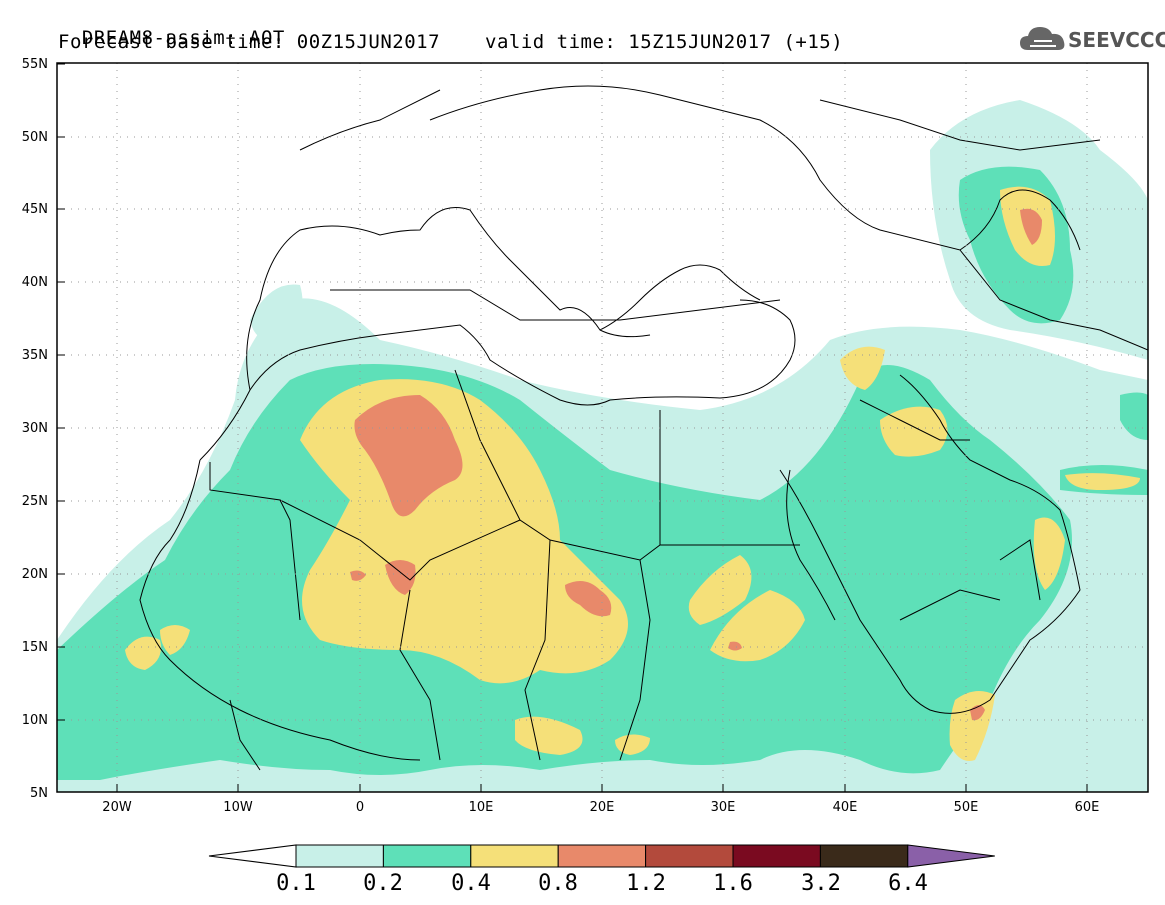 The height and width of the screenshot is (905, 1165). I want to click on colorbar-label-1.2: 1.2, so click(646, 883).